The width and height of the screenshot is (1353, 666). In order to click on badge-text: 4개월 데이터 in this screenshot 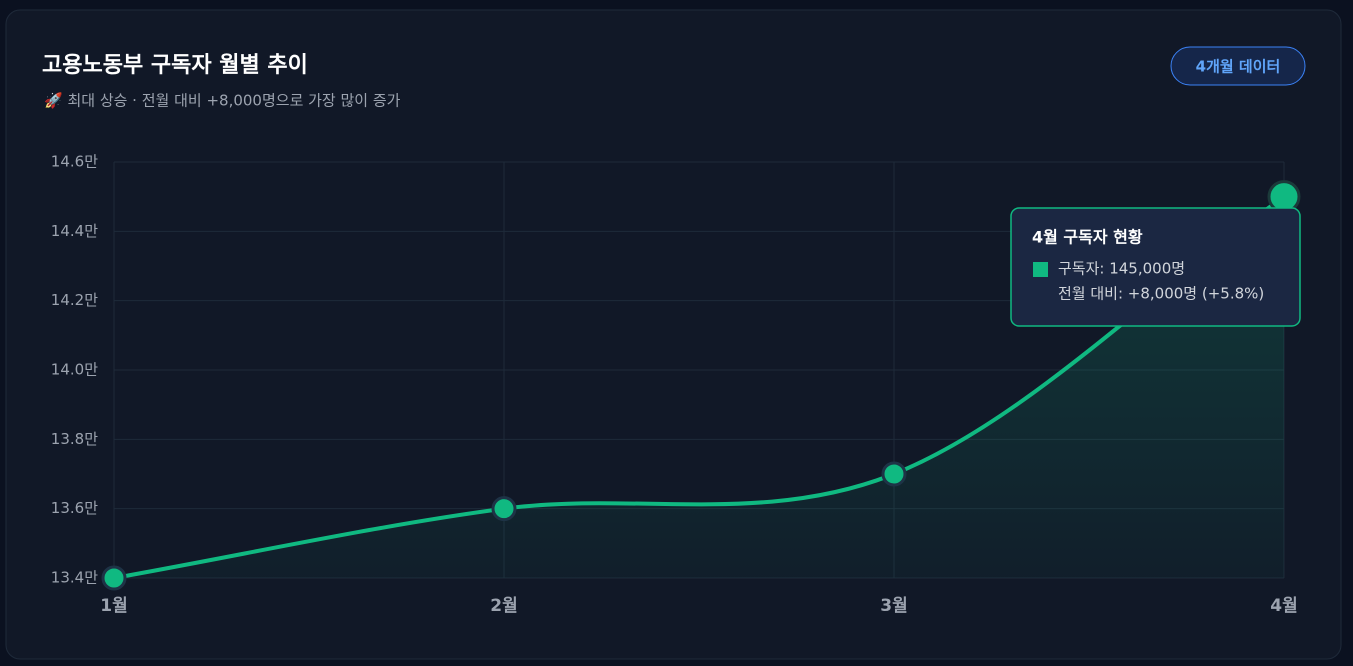, I will do `click(1238, 67)`.